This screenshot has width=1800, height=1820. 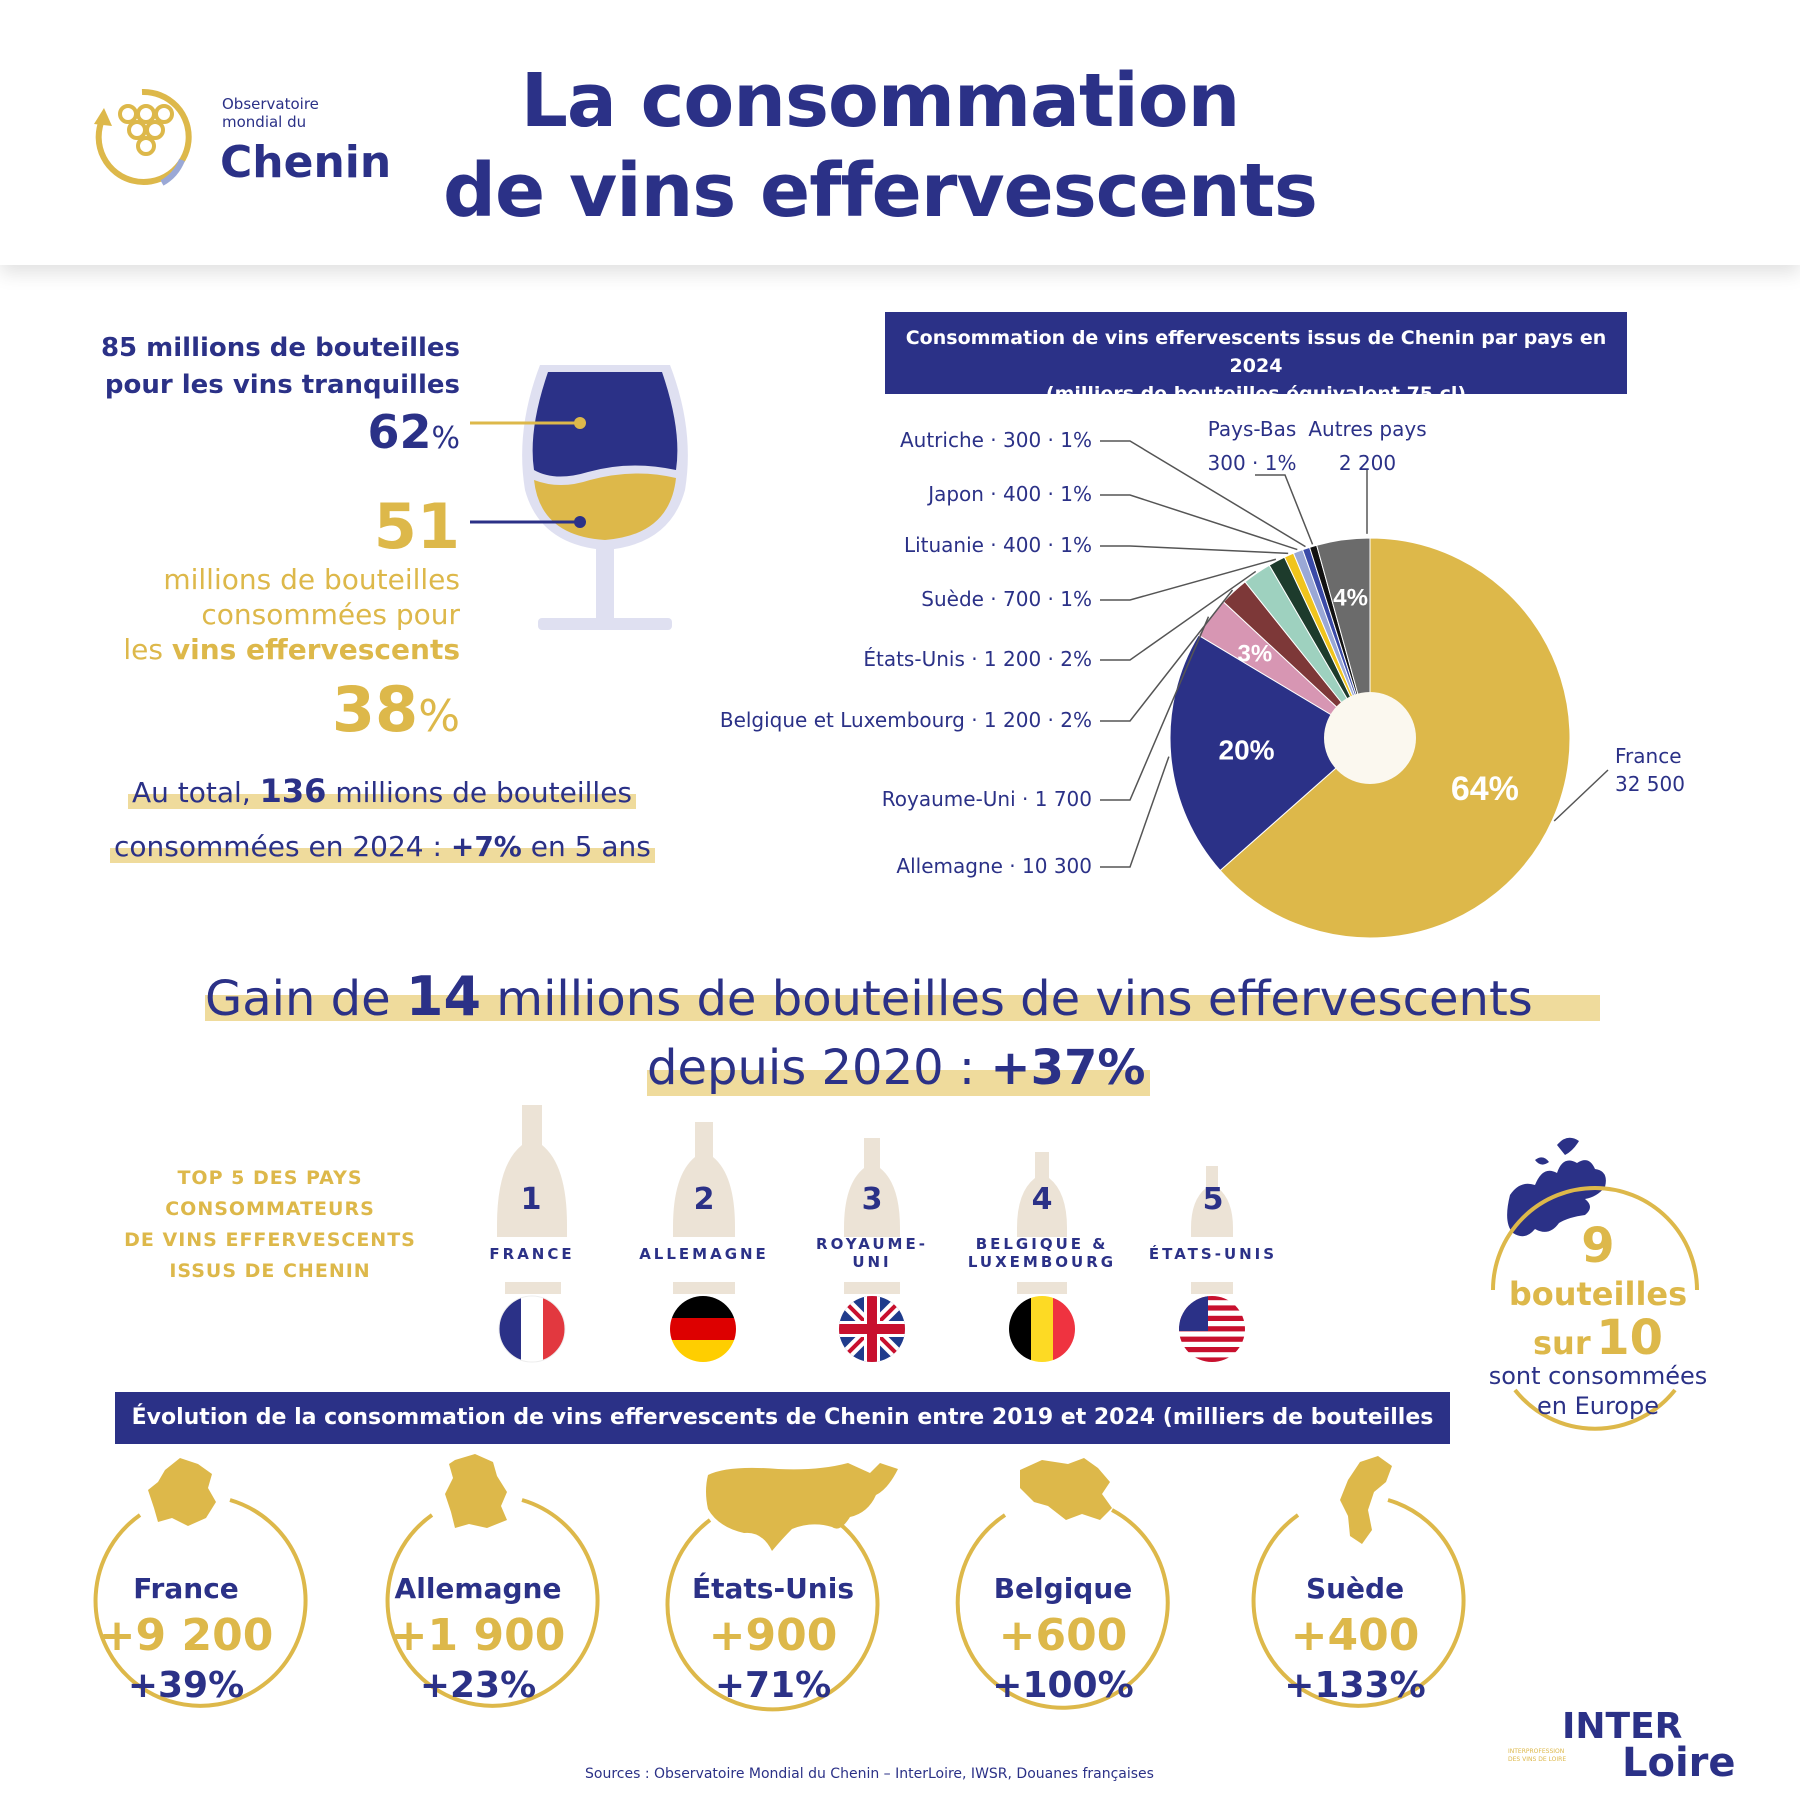 What do you see at coordinates (1042, 1329) in the screenshot?
I see `belgium-flag-icon` at bounding box center [1042, 1329].